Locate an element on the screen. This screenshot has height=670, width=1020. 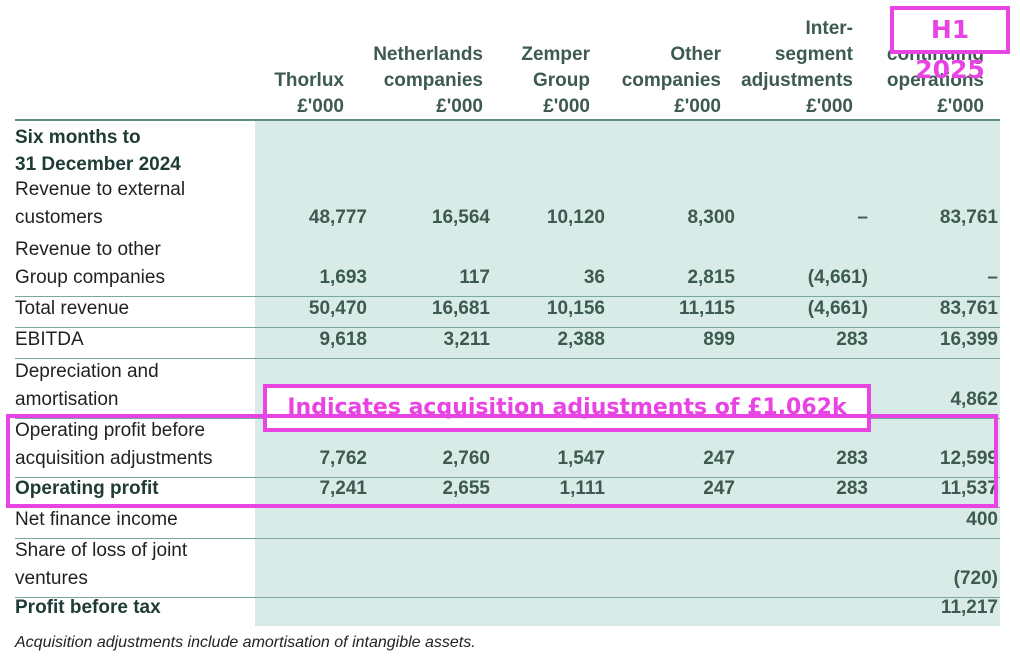
row-label-line: Total revenue is located at coordinates (72, 308).